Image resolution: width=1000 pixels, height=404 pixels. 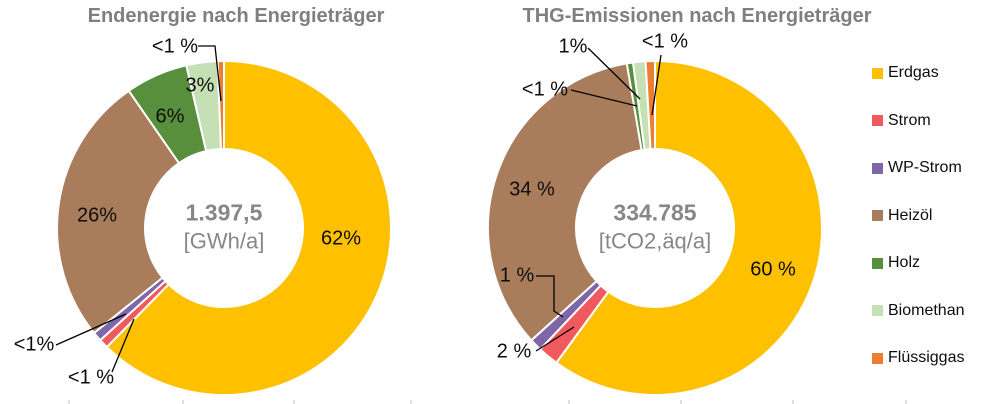 What do you see at coordinates (97, 215) in the screenshot?
I see `slice-label-endenergie-heizöl: 26%` at bounding box center [97, 215].